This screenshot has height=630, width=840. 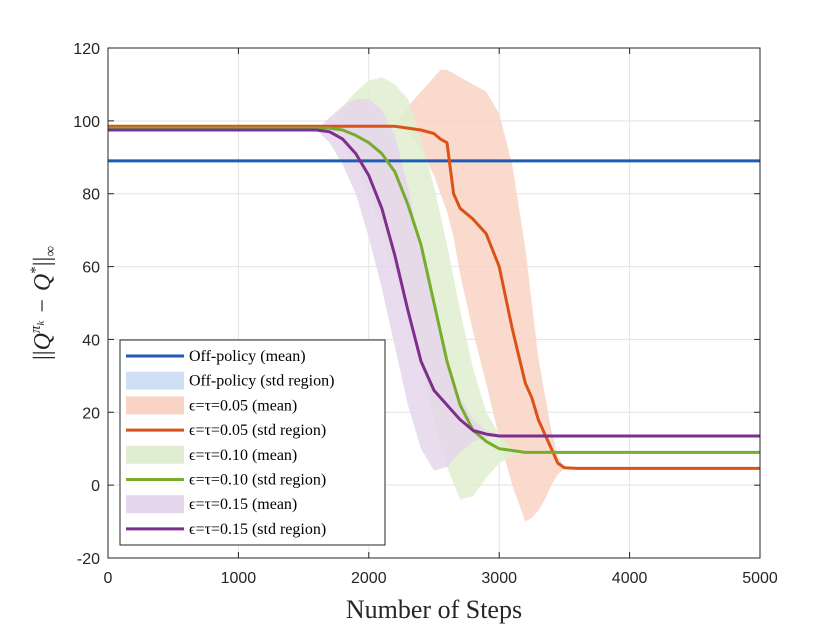 I want to click on y-tick-label: -20, so click(x=88, y=559).